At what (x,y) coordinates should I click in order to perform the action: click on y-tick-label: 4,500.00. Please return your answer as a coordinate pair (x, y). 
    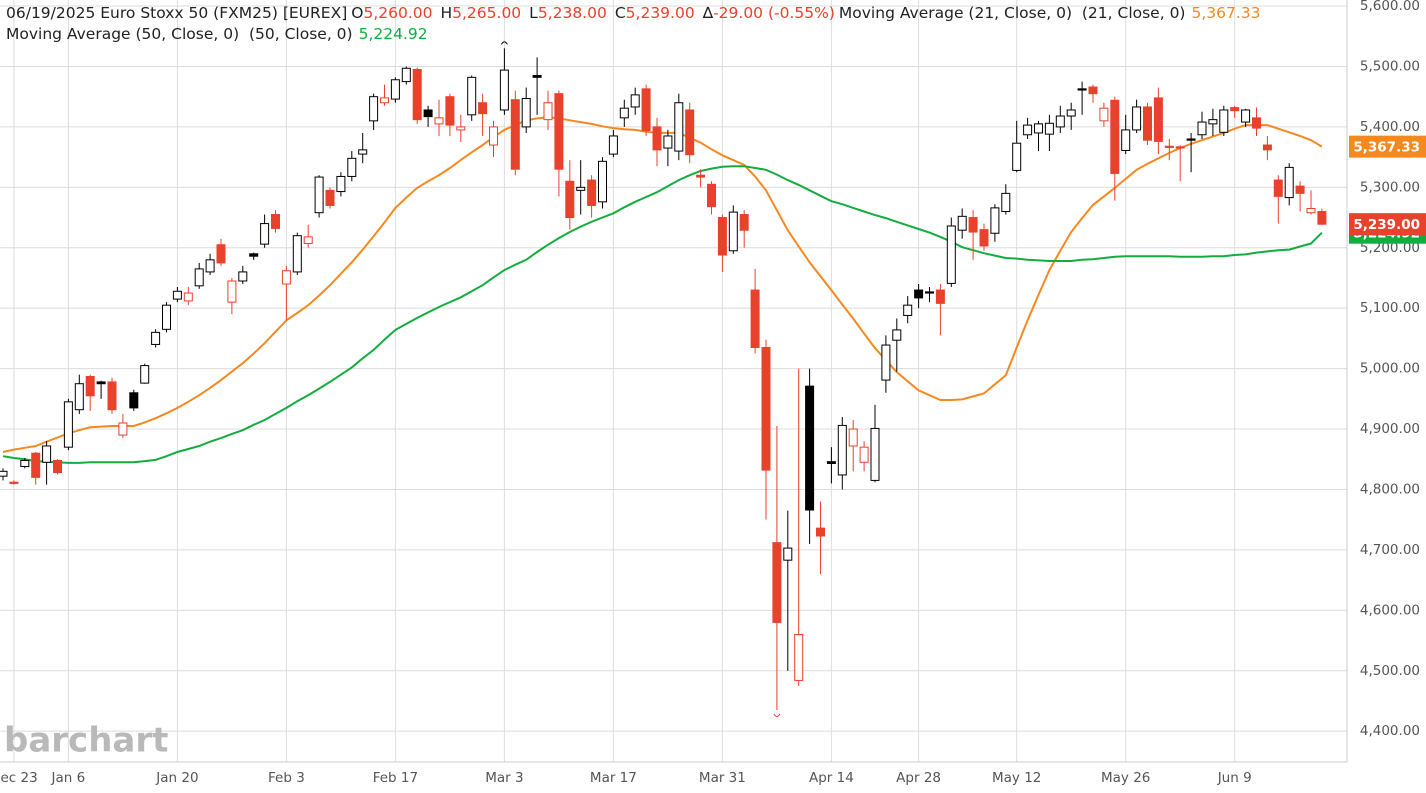
    Looking at the image, I should click on (1390, 671).